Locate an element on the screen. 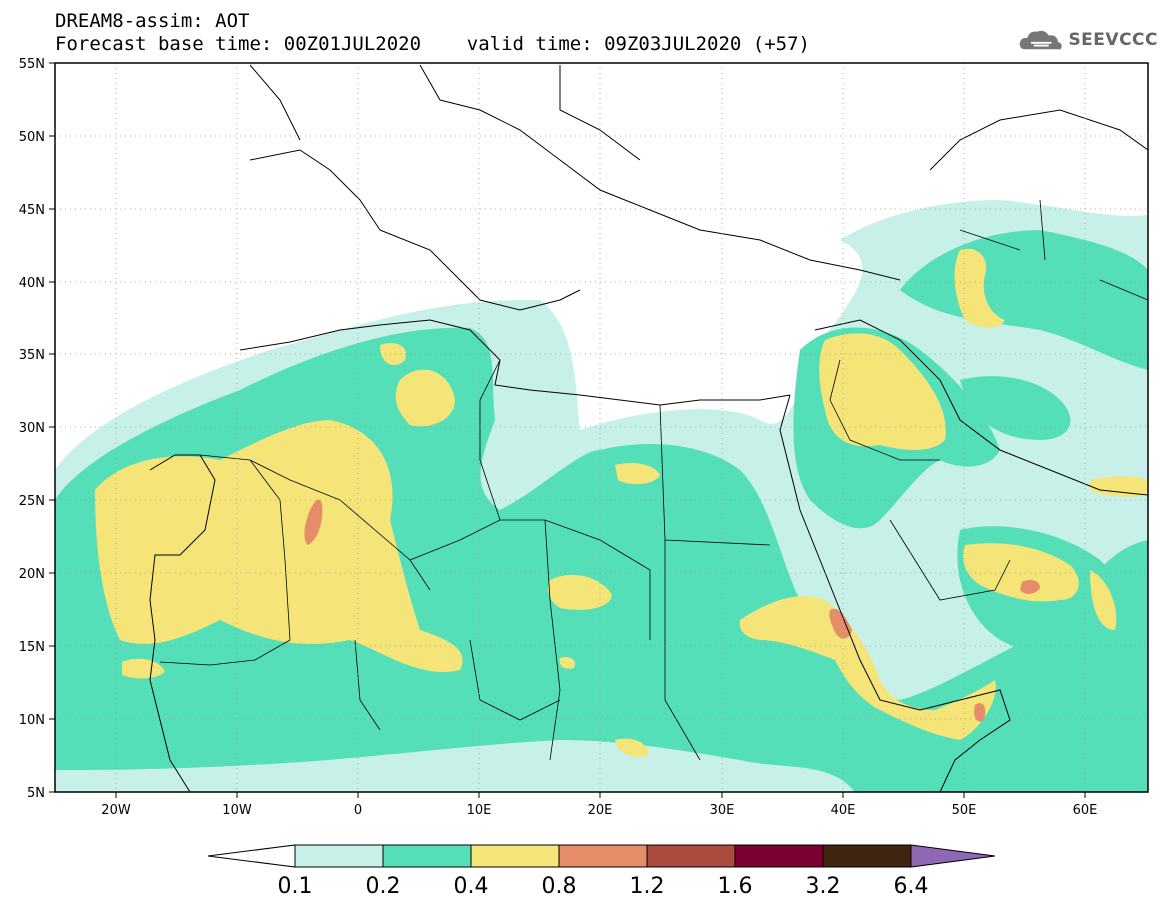 This screenshot has width=1165, height=905. lat-label: 25N is located at coordinates (32, 501).